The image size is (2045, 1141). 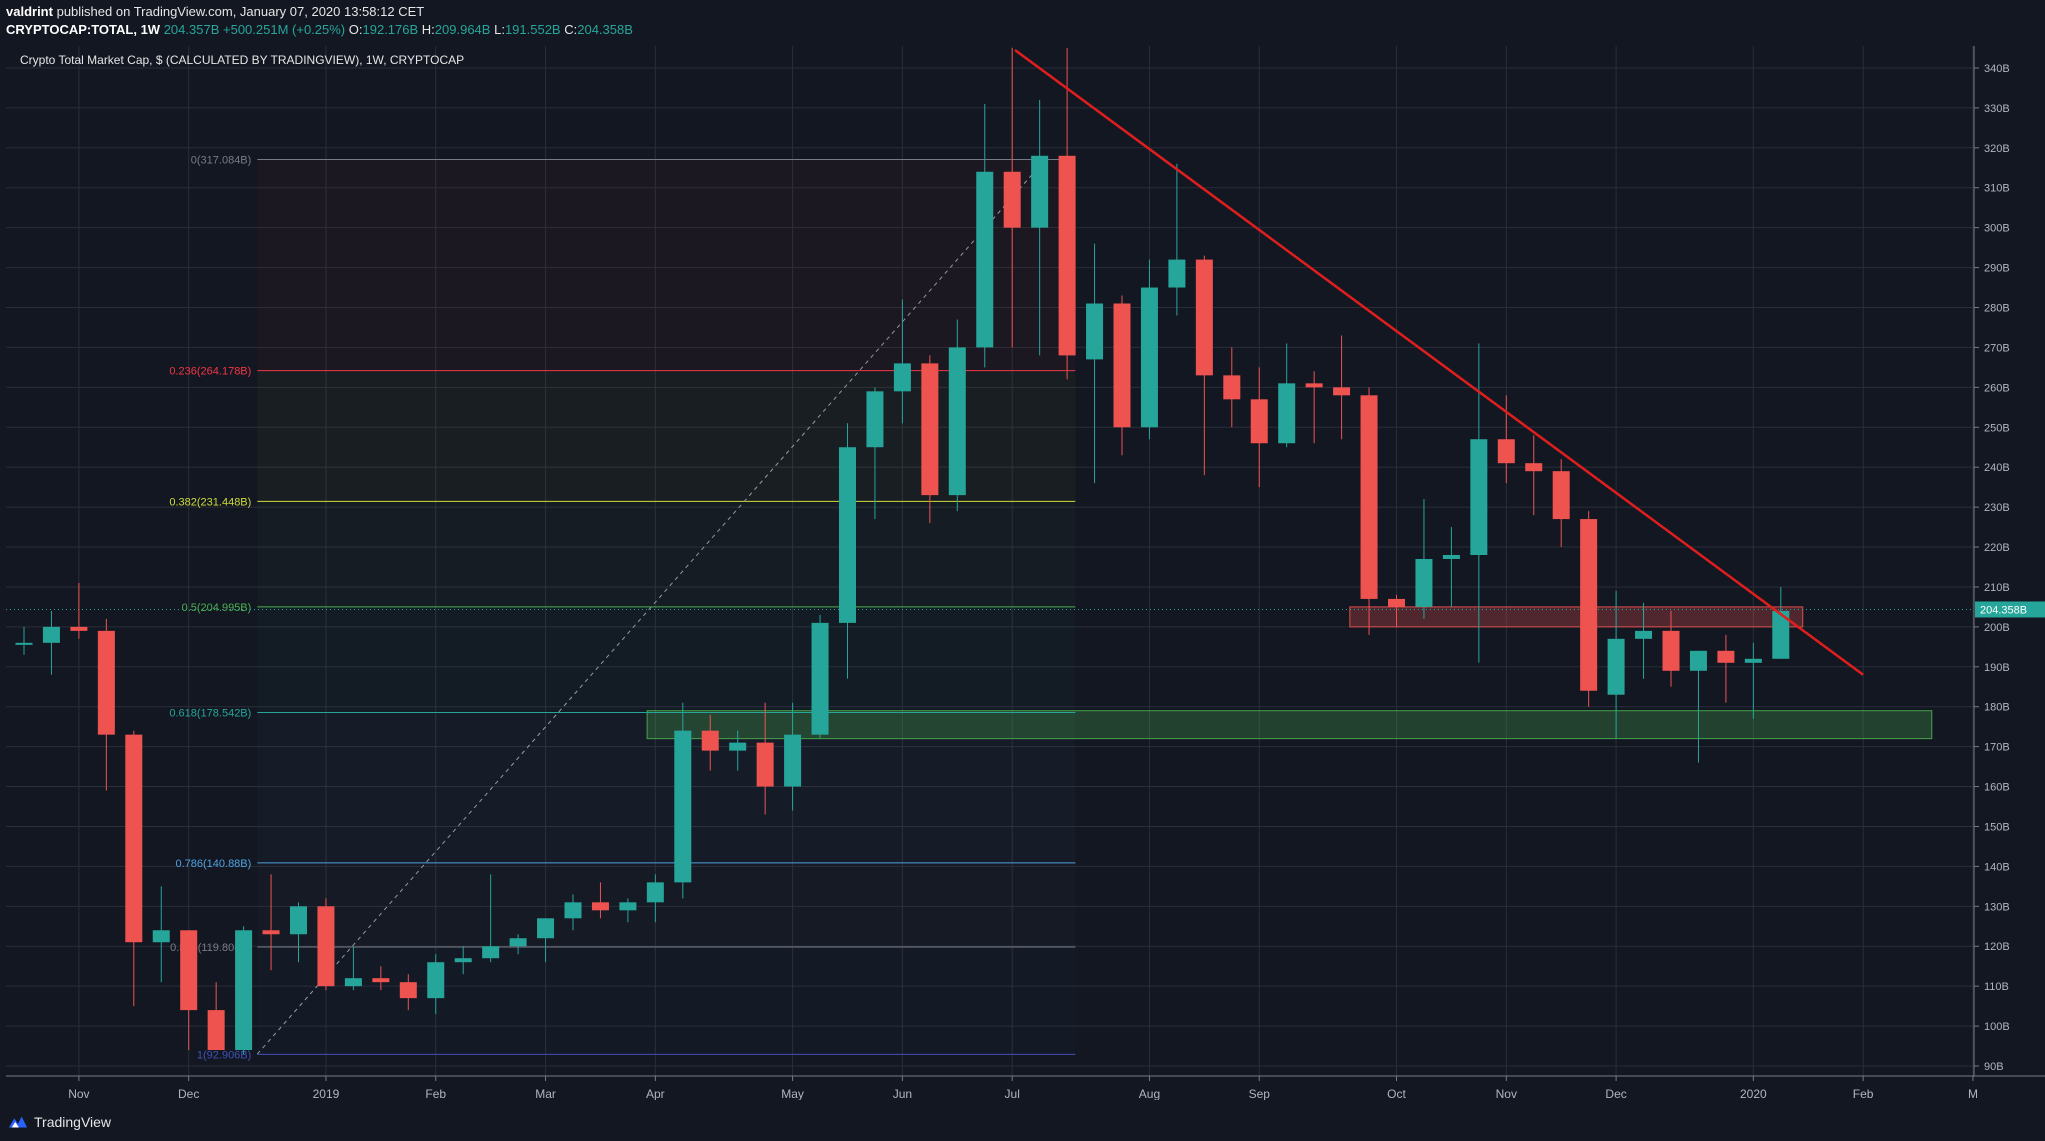 What do you see at coordinates (666, 660) in the screenshot?
I see `fib-band` at bounding box center [666, 660].